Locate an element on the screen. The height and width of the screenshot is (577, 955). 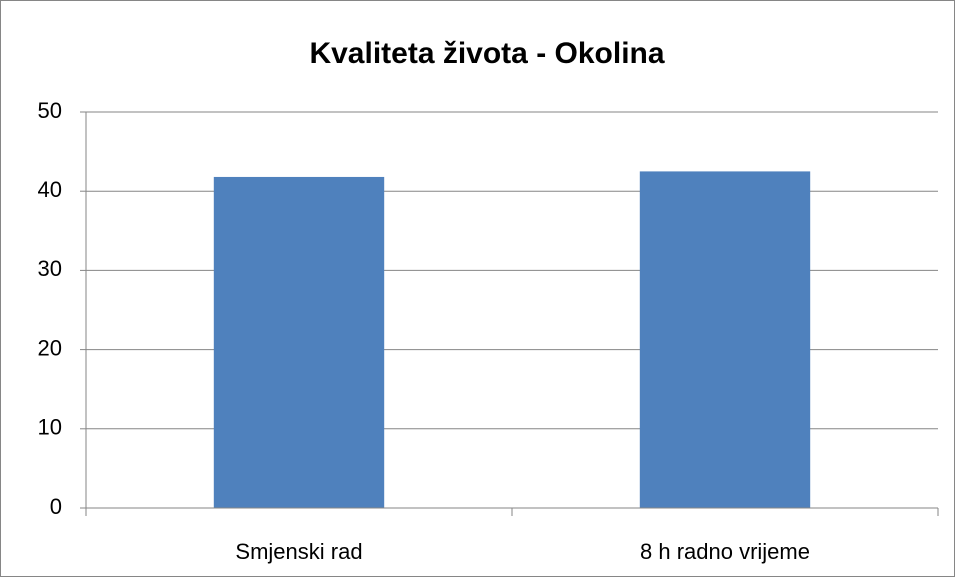
y-tick-label: 40 is located at coordinates (50, 189).